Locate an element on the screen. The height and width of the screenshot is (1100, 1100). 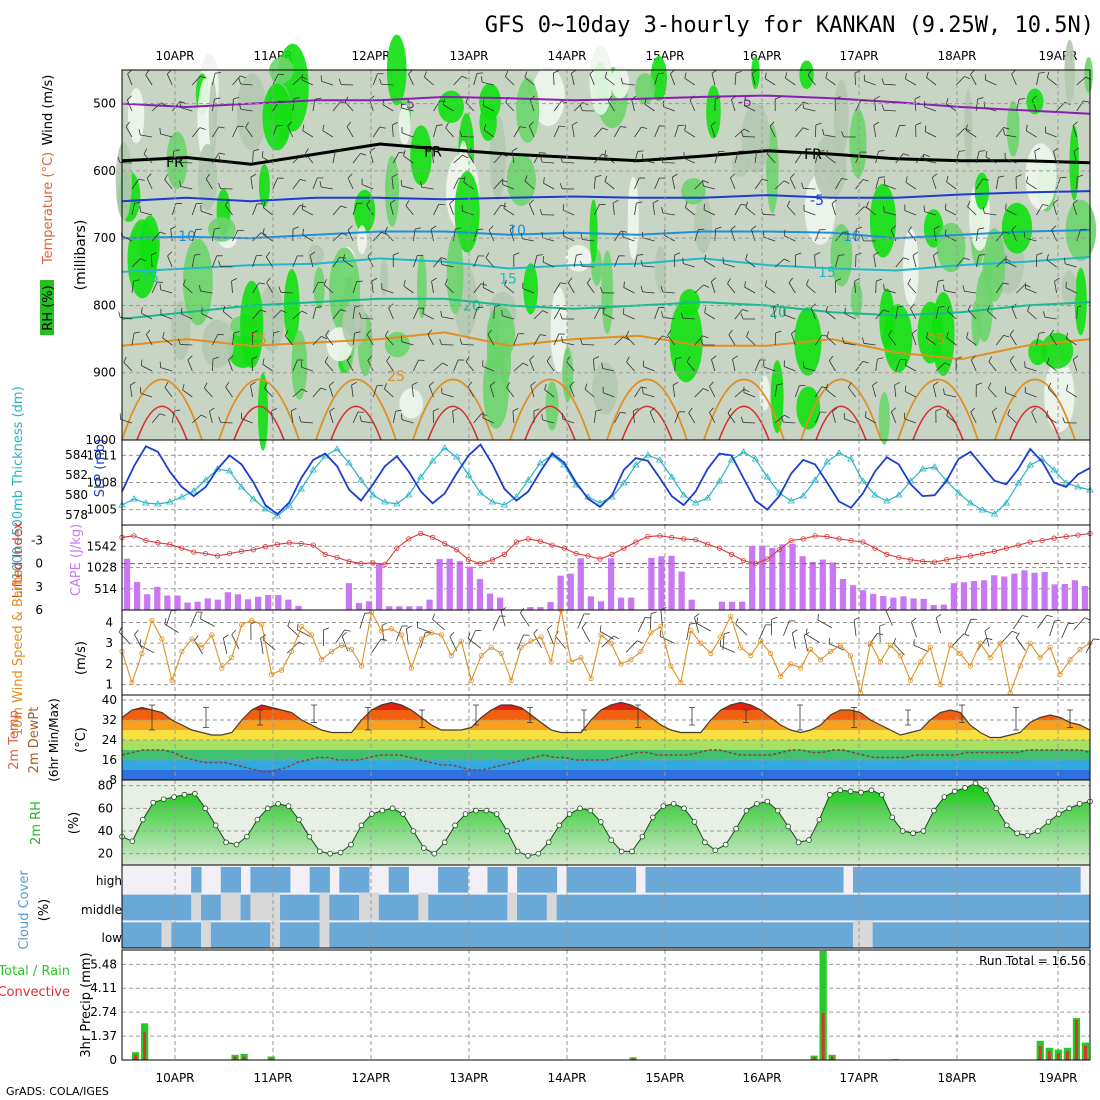
convective-label: Convective is located at coordinates (35, 992).